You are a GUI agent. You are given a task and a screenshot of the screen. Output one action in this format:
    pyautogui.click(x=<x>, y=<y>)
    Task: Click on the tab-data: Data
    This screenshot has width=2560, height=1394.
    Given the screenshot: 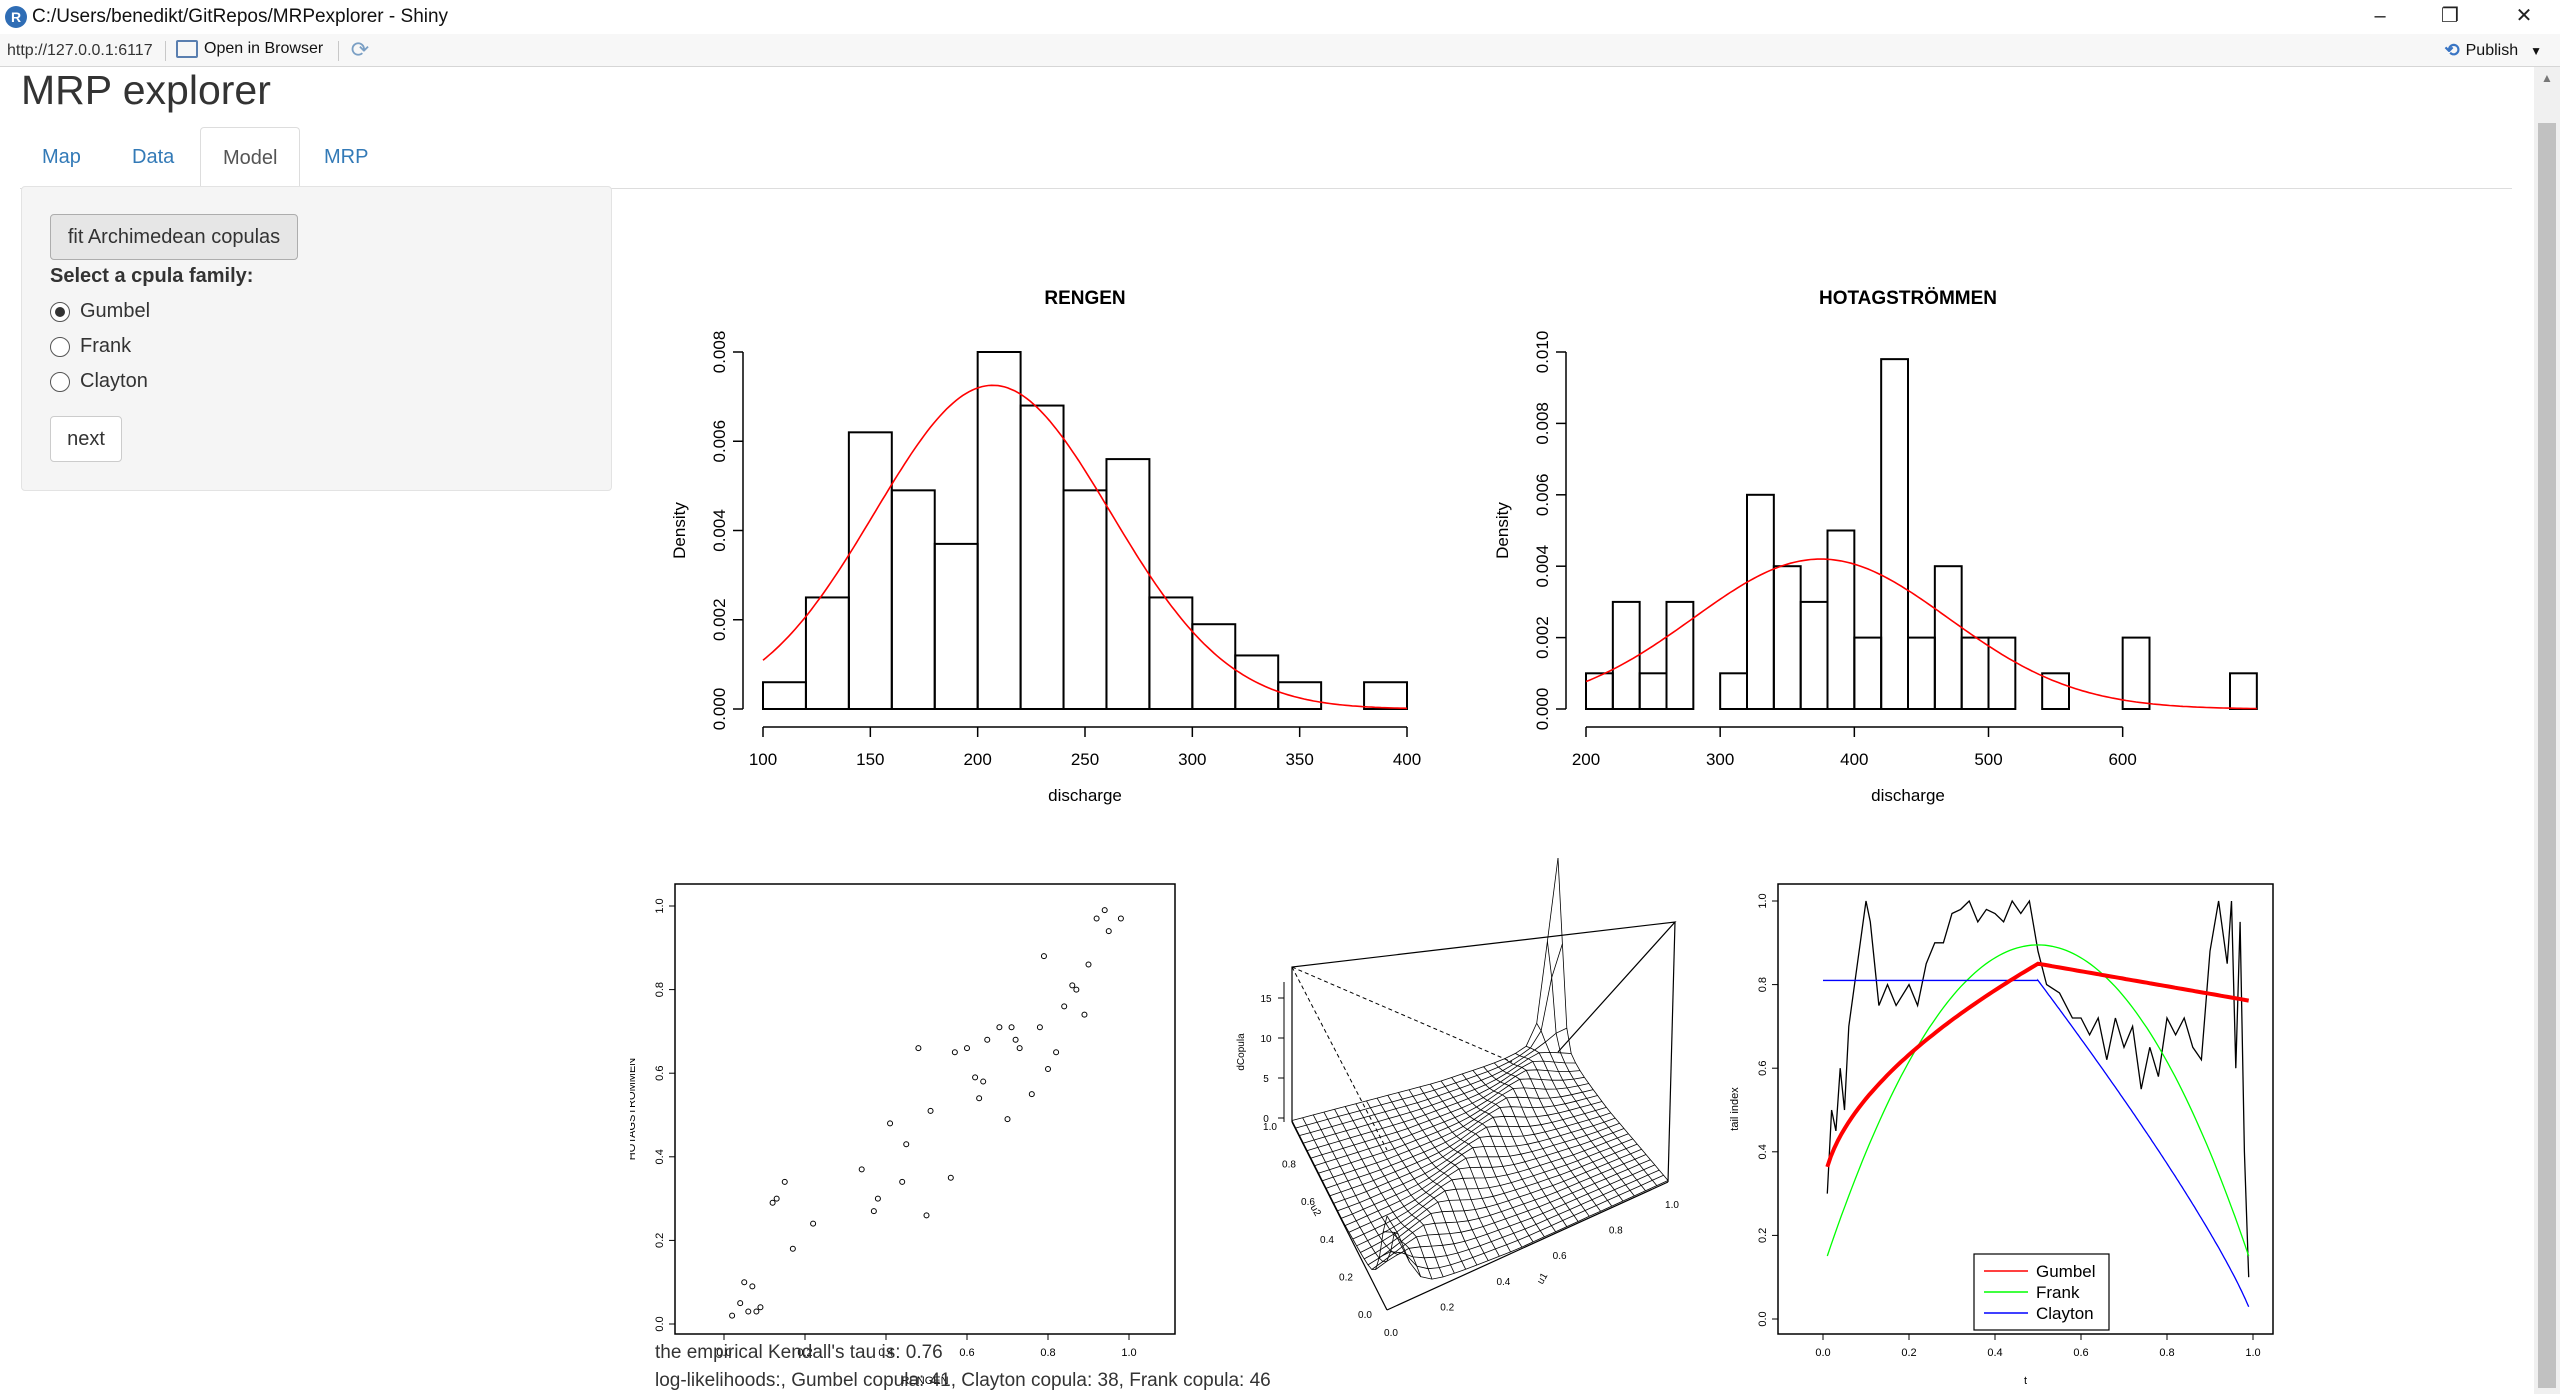 What is the action you would take?
    pyautogui.click(x=153, y=157)
    